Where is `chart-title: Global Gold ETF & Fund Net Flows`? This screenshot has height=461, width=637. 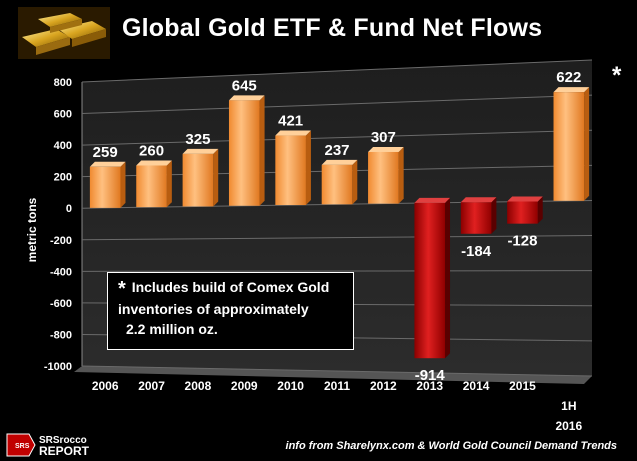 chart-title: Global Gold ETF & Fund Net Flows is located at coordinates (332, 28).